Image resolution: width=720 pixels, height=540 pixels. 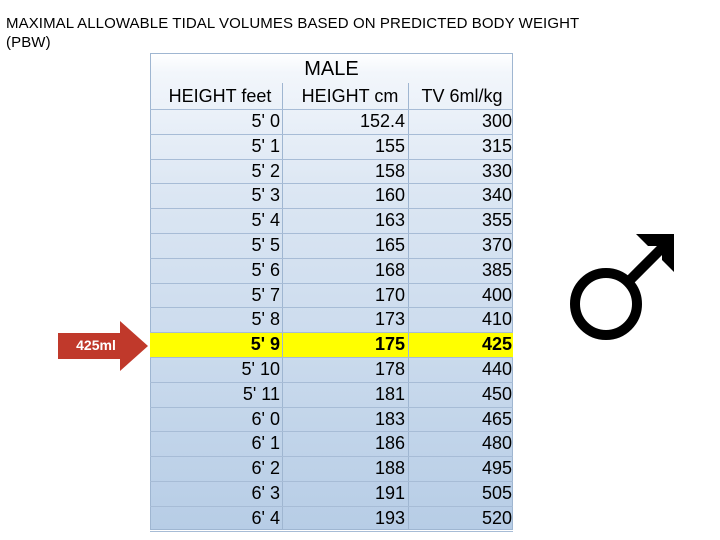 I want to click on table-row: 5' 6 168 385, so click(x=331, y=270).